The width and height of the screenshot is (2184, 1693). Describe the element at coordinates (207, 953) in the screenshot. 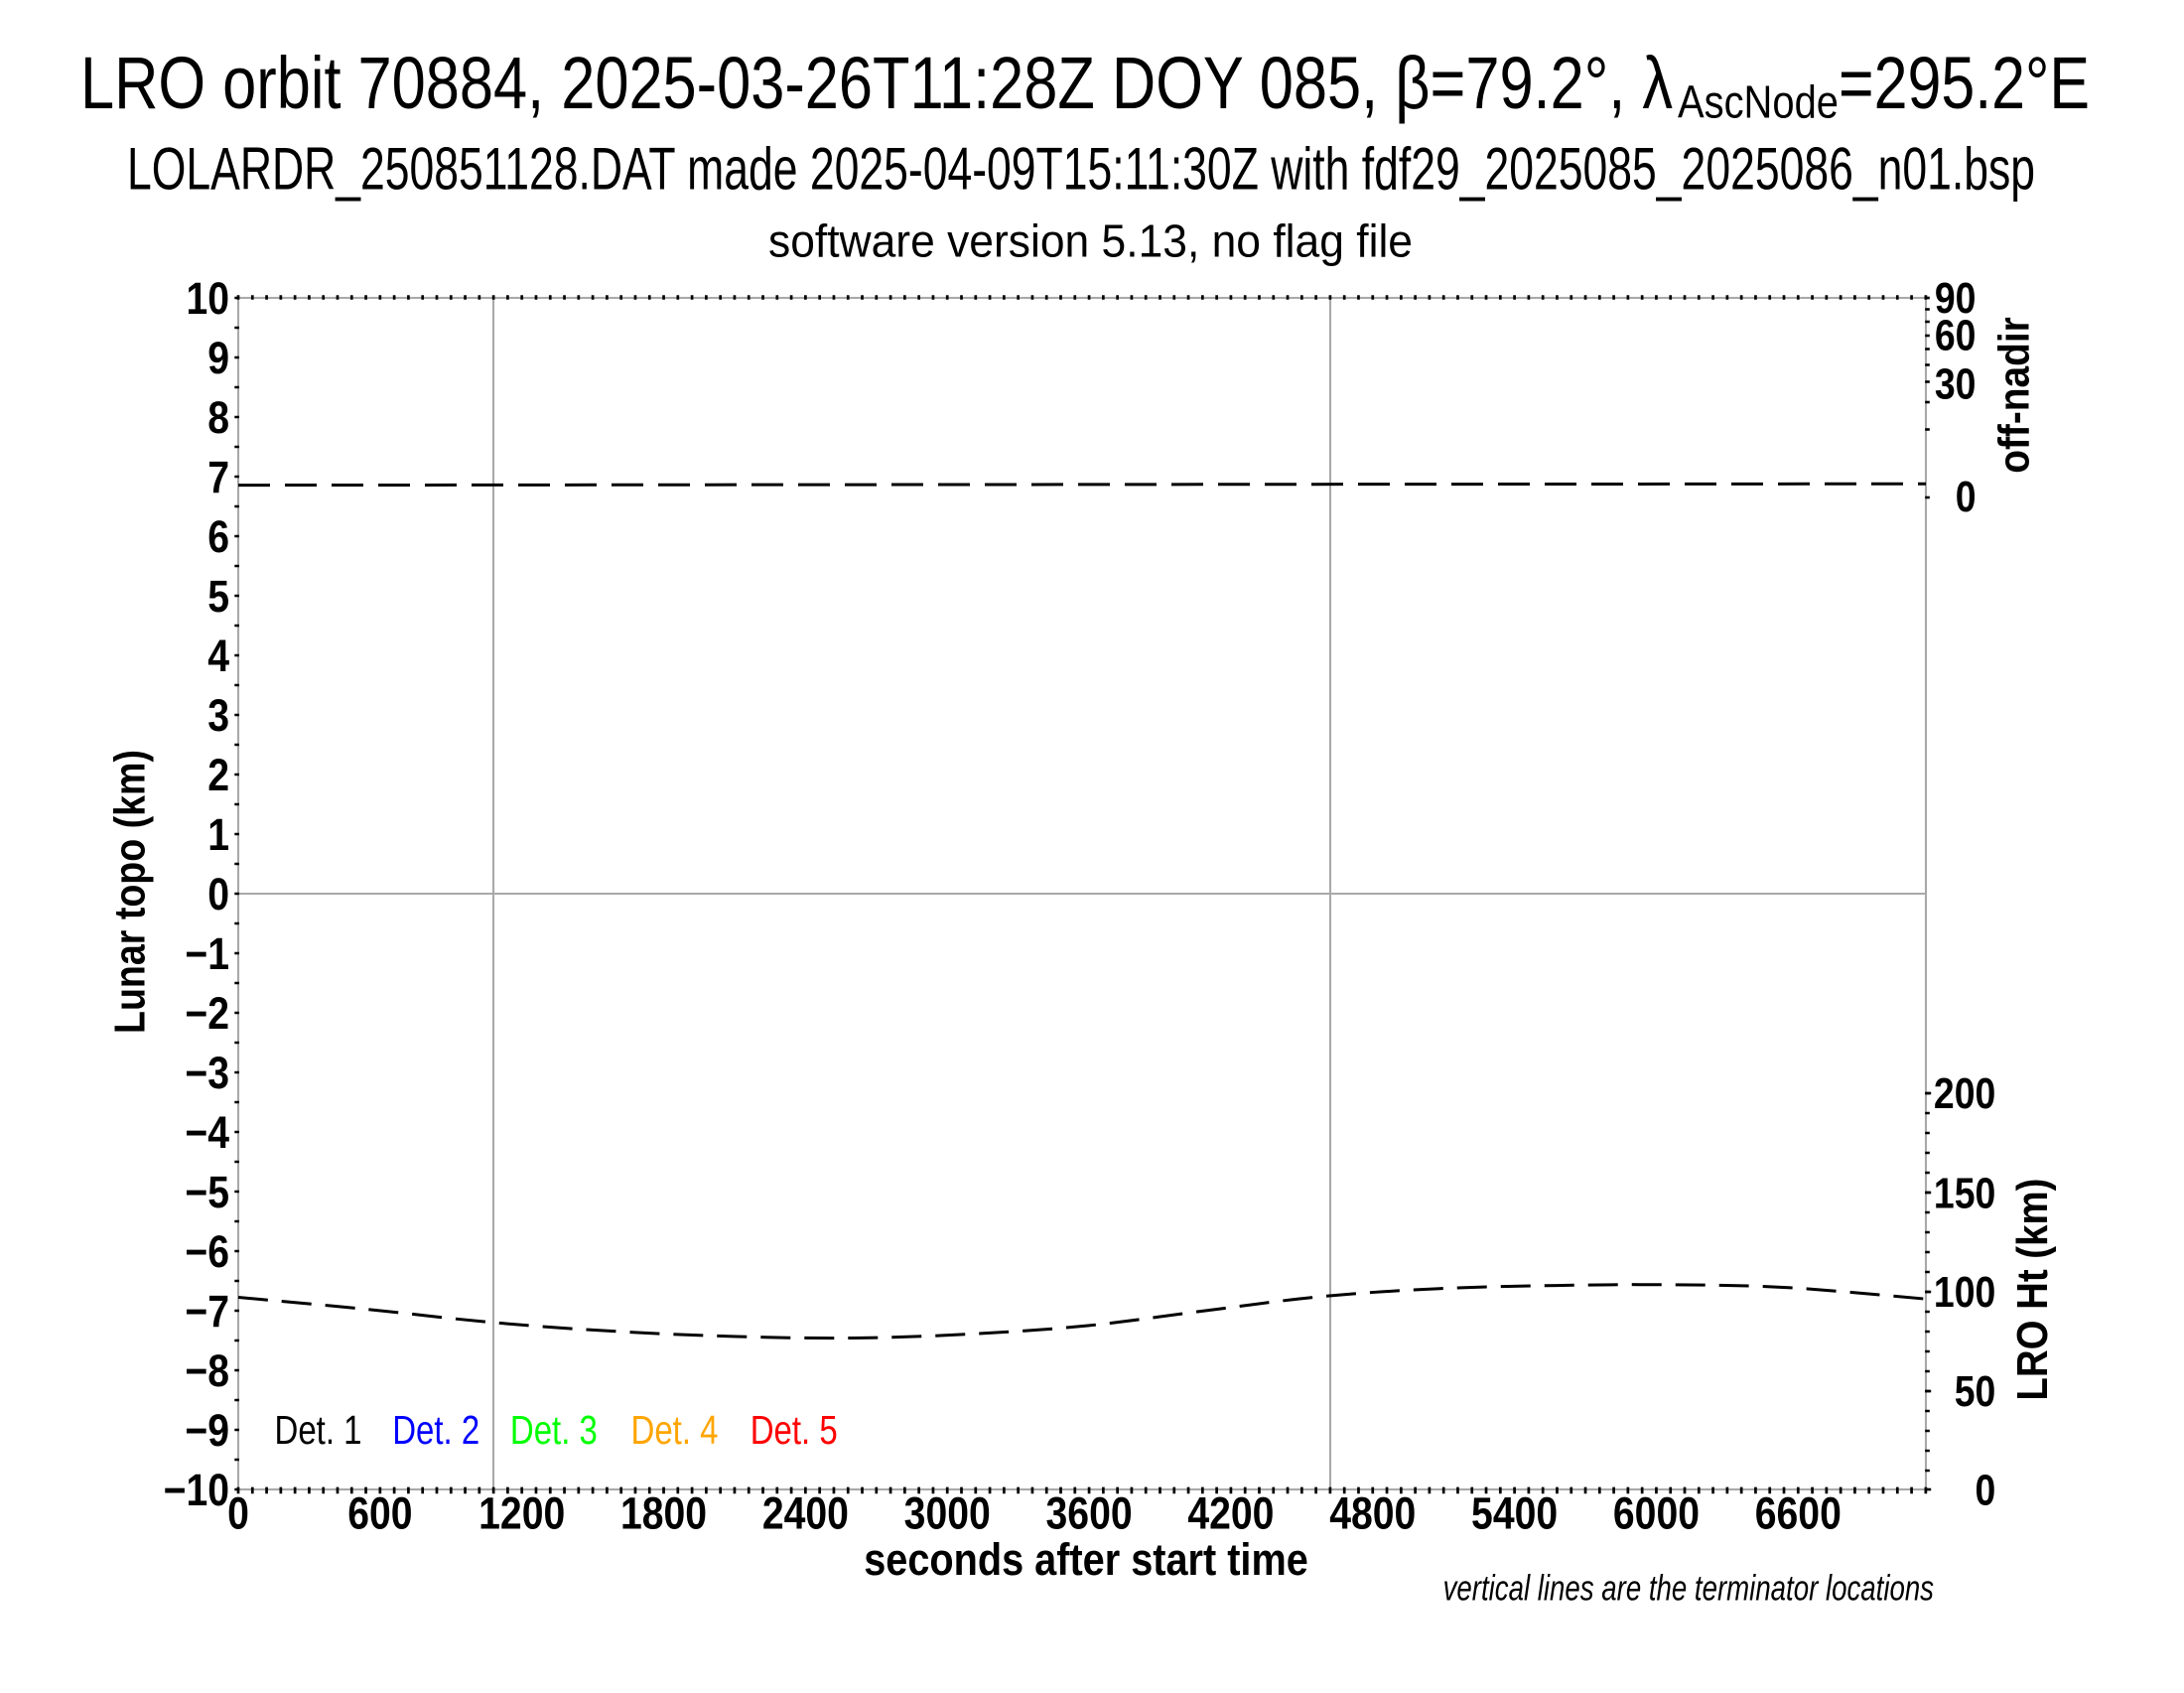

I see `svg-text: −1` at that location.